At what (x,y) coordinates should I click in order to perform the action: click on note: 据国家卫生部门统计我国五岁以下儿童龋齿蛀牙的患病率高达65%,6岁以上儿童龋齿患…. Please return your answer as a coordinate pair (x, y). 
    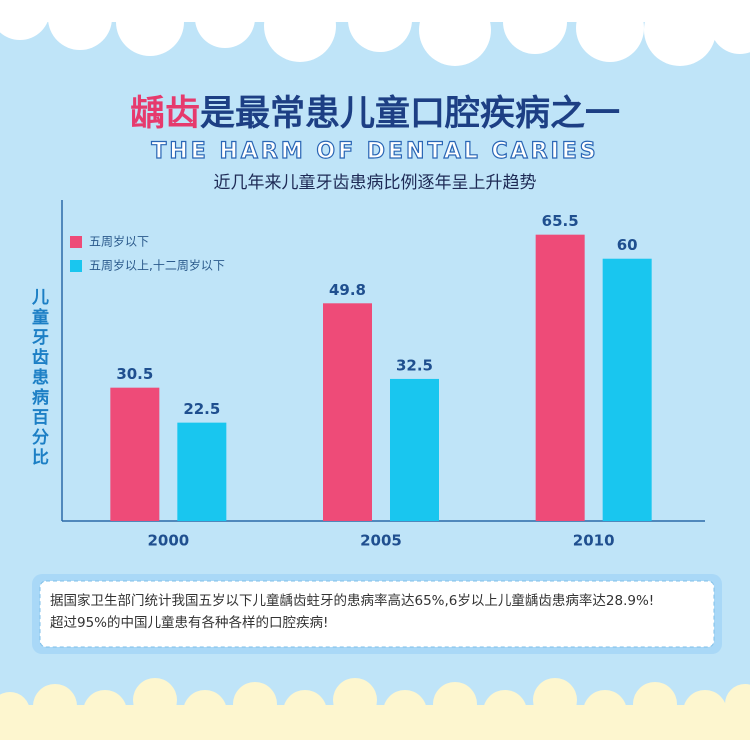
    Looking at the image, I should click on (380, 612).